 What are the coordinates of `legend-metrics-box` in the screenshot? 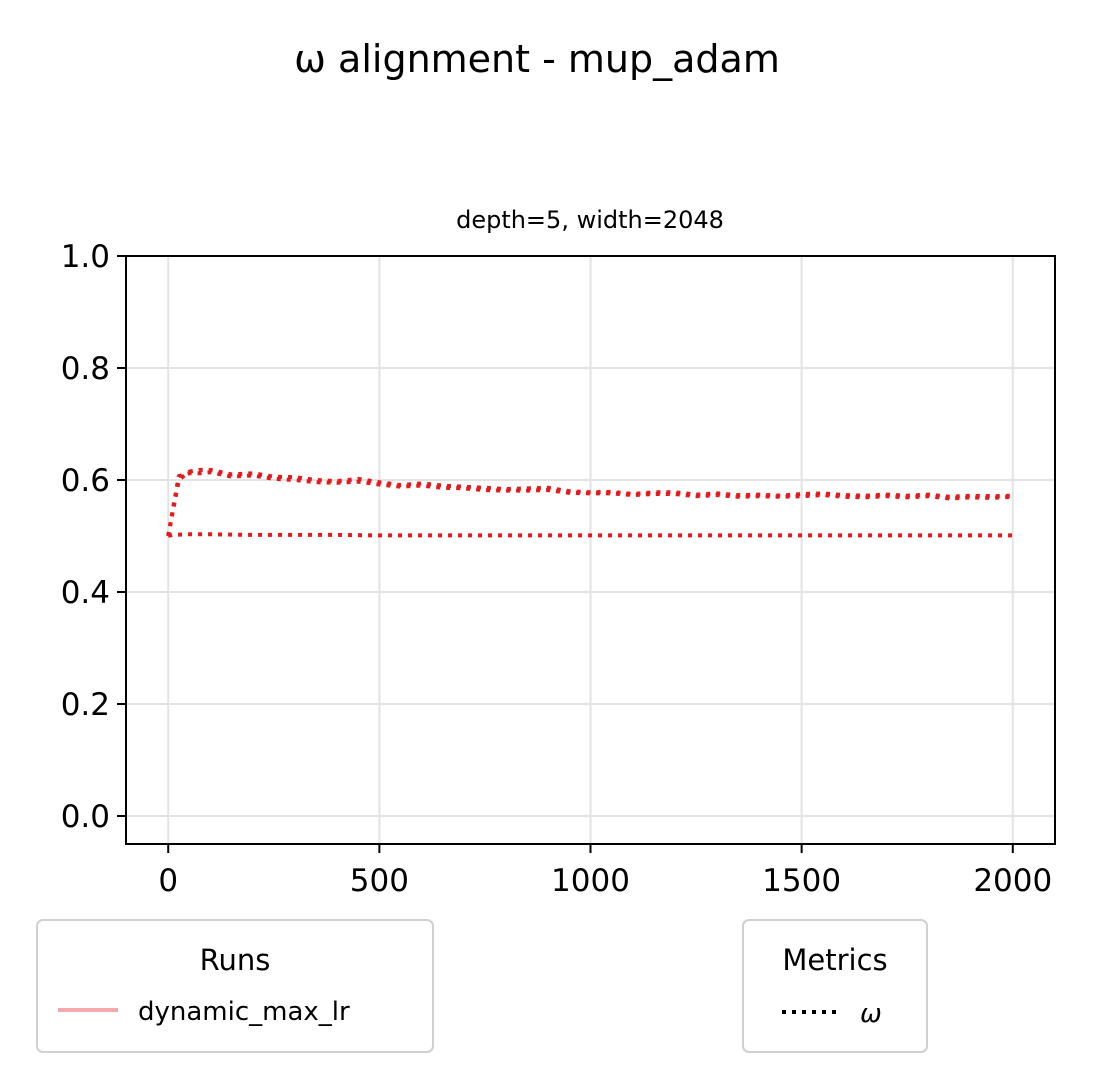 It's located at (835, 986).